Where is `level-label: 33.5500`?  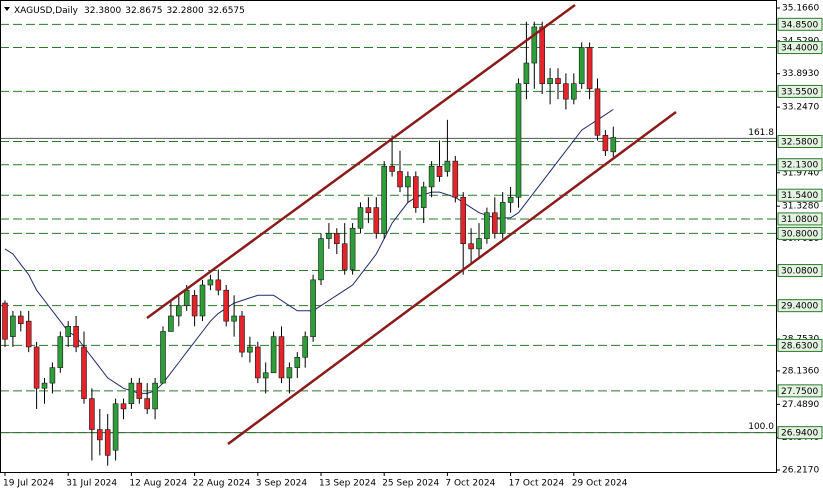
level-label: 33.5500 is located at coordinates (799, 92).